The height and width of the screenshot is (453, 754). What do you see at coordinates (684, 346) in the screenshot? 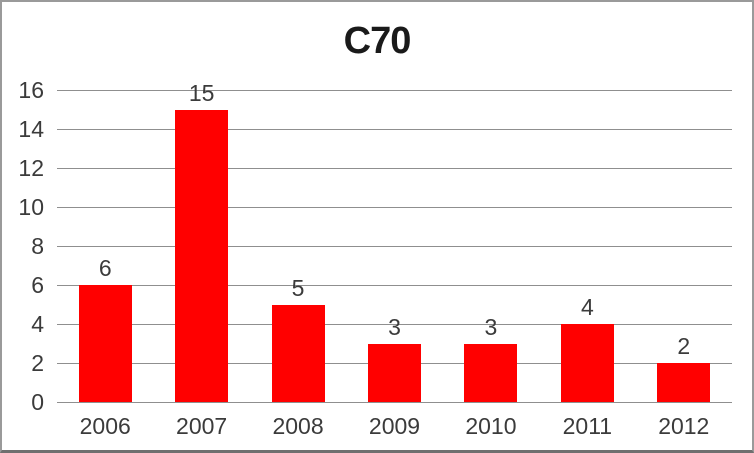
I see `bar-value-label: 2` at bounding box center [684, 346].